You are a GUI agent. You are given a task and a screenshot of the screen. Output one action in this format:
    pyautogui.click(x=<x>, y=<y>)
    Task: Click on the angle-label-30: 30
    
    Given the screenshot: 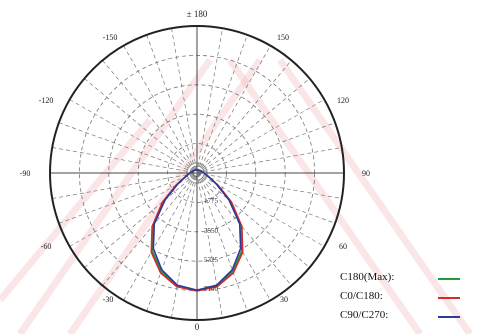 What is the action you would take?
    pyautogui.click(x=284, y=299)
    